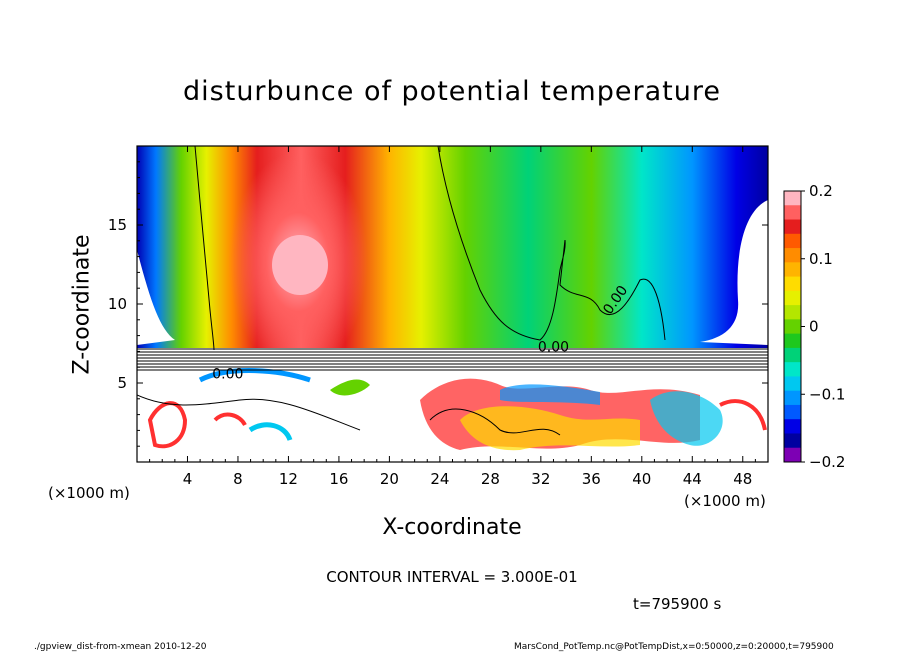  I want to click on y-tick-label: 5, so click(122, 383).